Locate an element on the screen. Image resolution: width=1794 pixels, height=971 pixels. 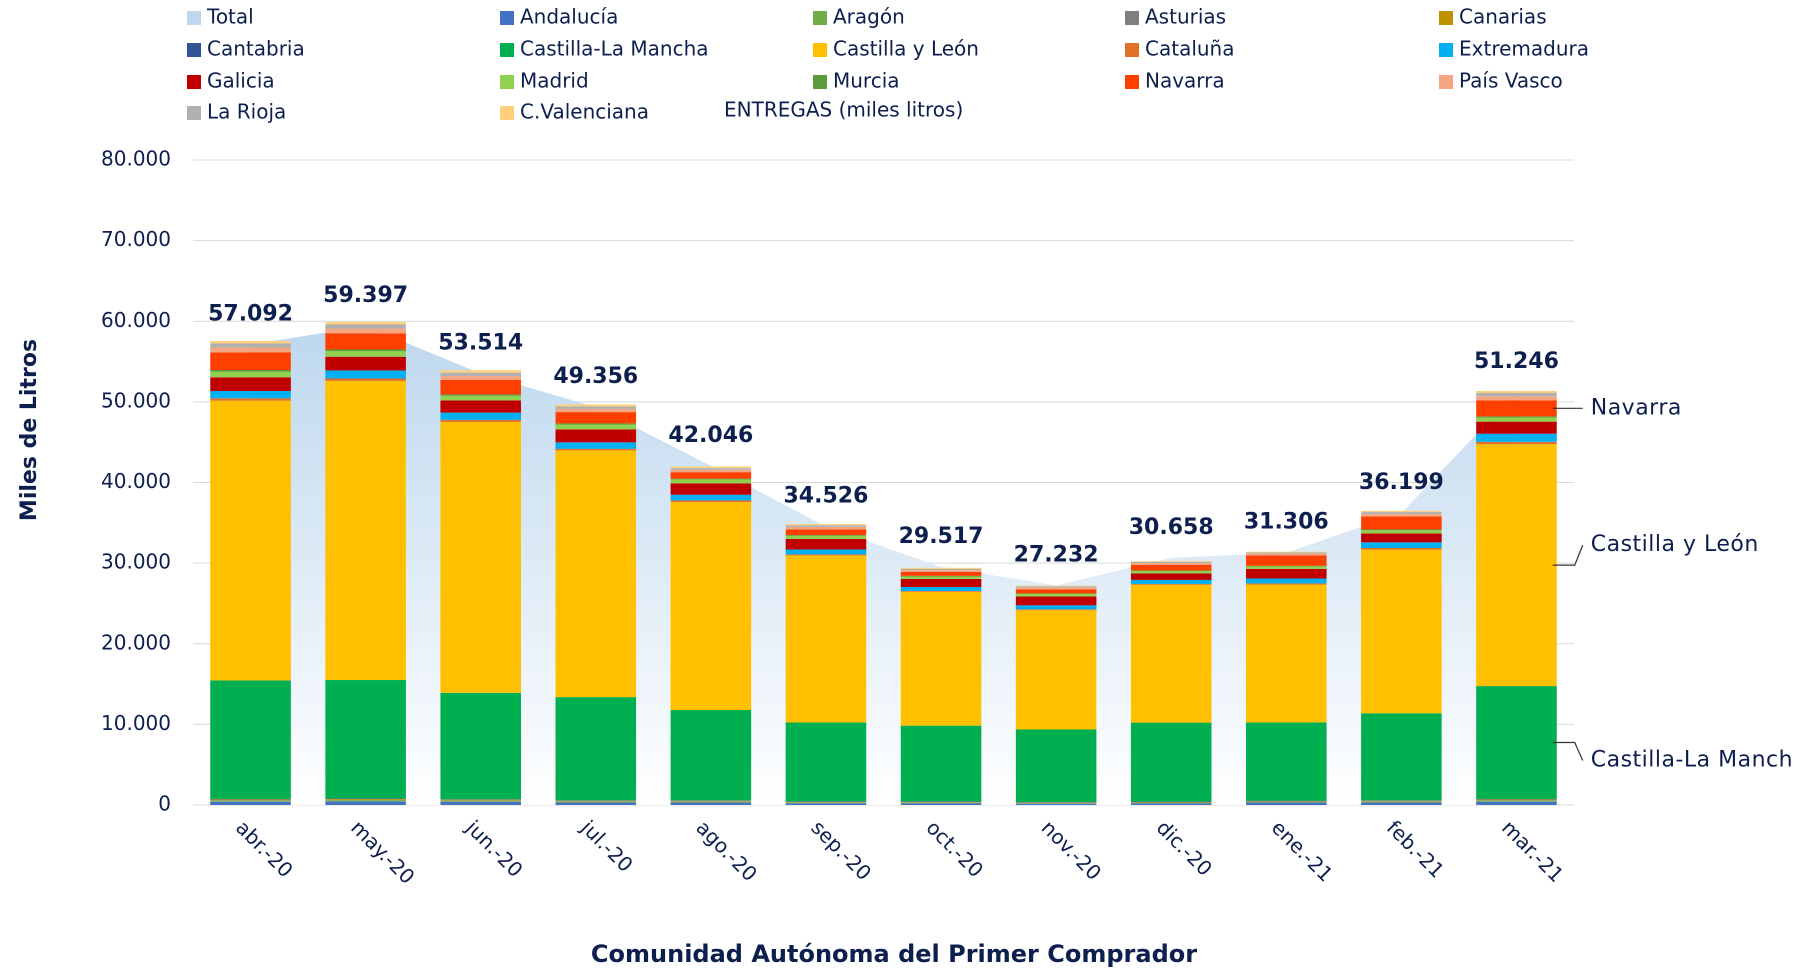
legend-label: Cataluña is located at coordinates (1189, 49).